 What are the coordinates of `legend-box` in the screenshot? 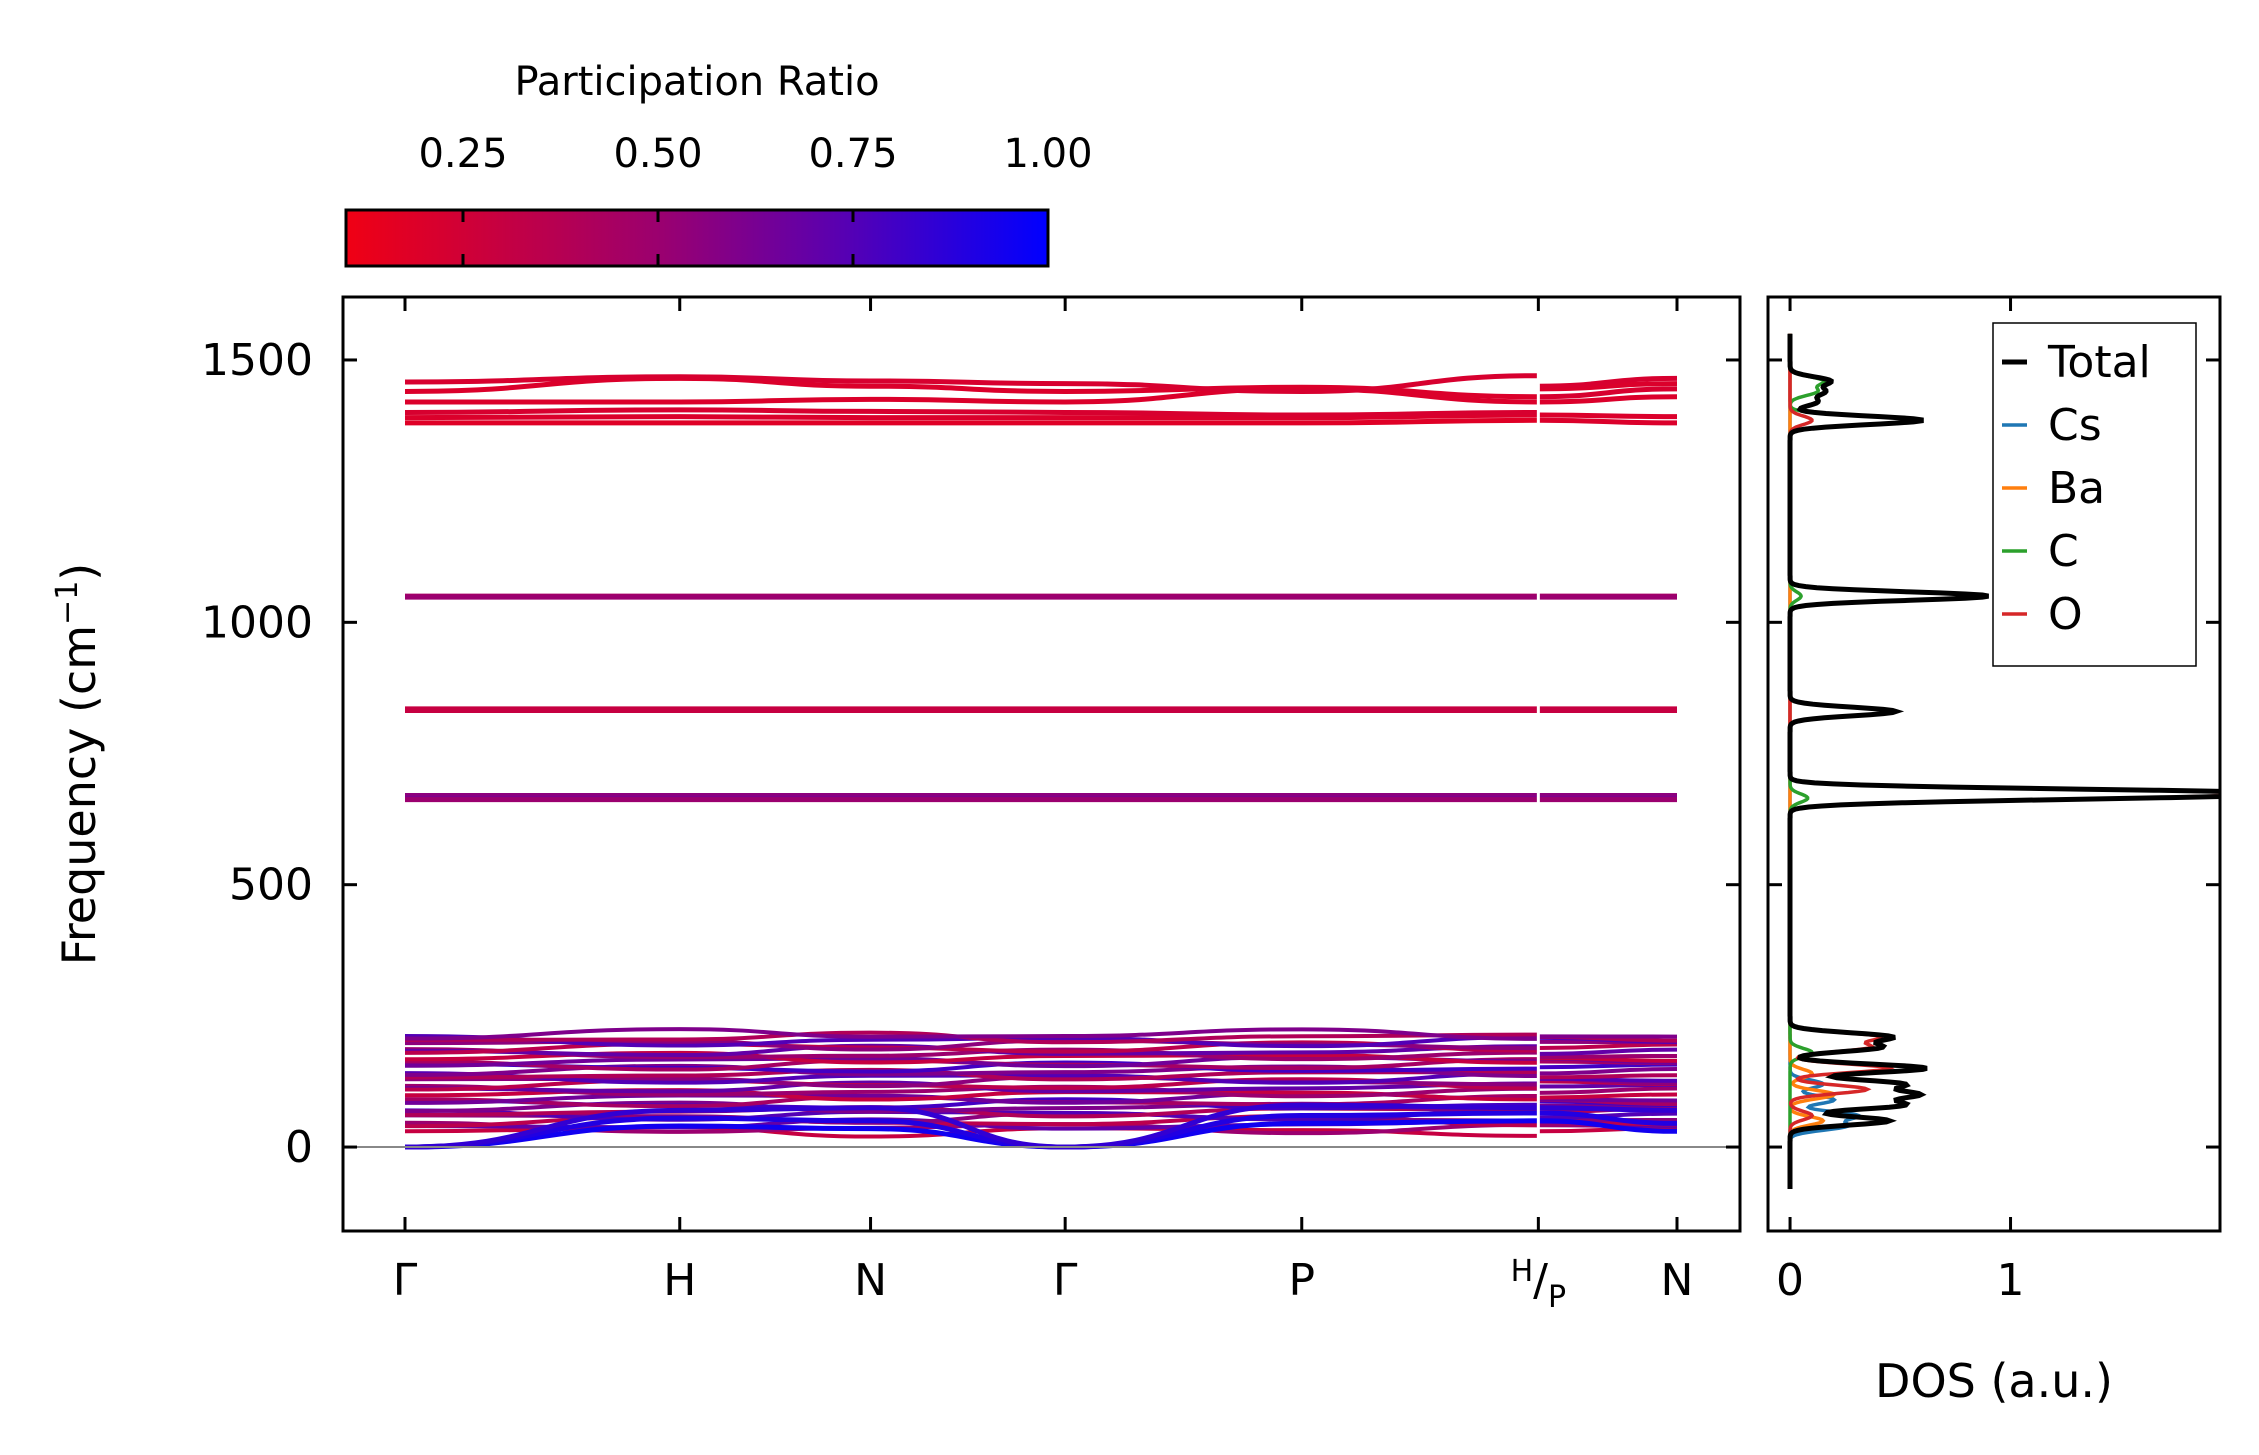 It's located at (2094, 494).